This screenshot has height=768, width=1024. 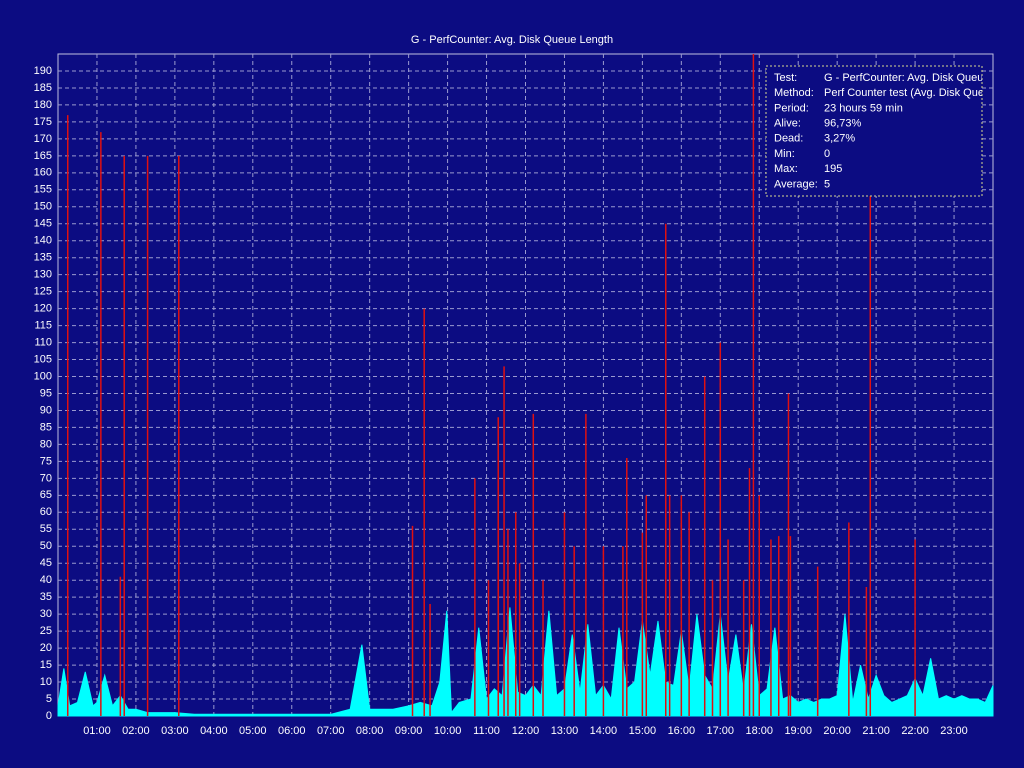 What do you see at coordinates (786, 169) in the screenshot?
I see `info-label: Max:` at bounding box center [786, 169].